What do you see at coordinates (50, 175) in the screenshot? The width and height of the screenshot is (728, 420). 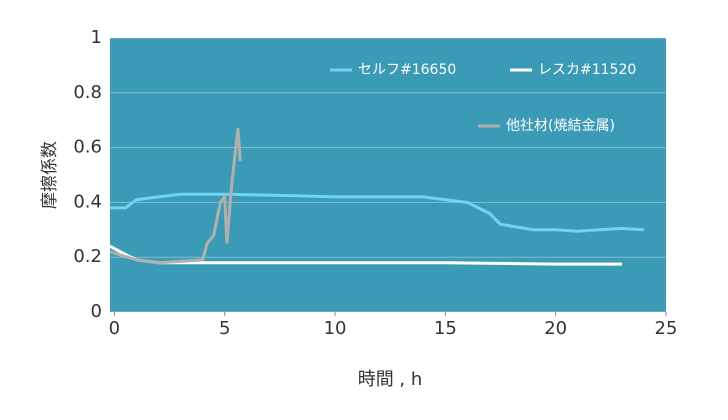 I see `y-axis-label: 摩擦係数` at bounding box center [50, 175].